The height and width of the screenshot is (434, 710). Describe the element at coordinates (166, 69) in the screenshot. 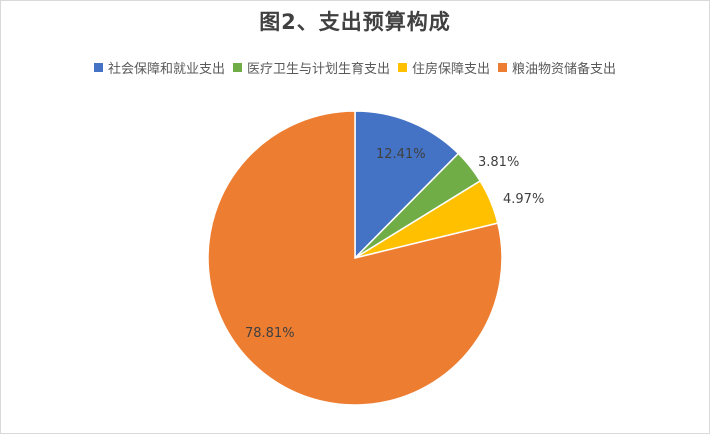

I see `legend-label: 社会保障和就业支出` at that location.